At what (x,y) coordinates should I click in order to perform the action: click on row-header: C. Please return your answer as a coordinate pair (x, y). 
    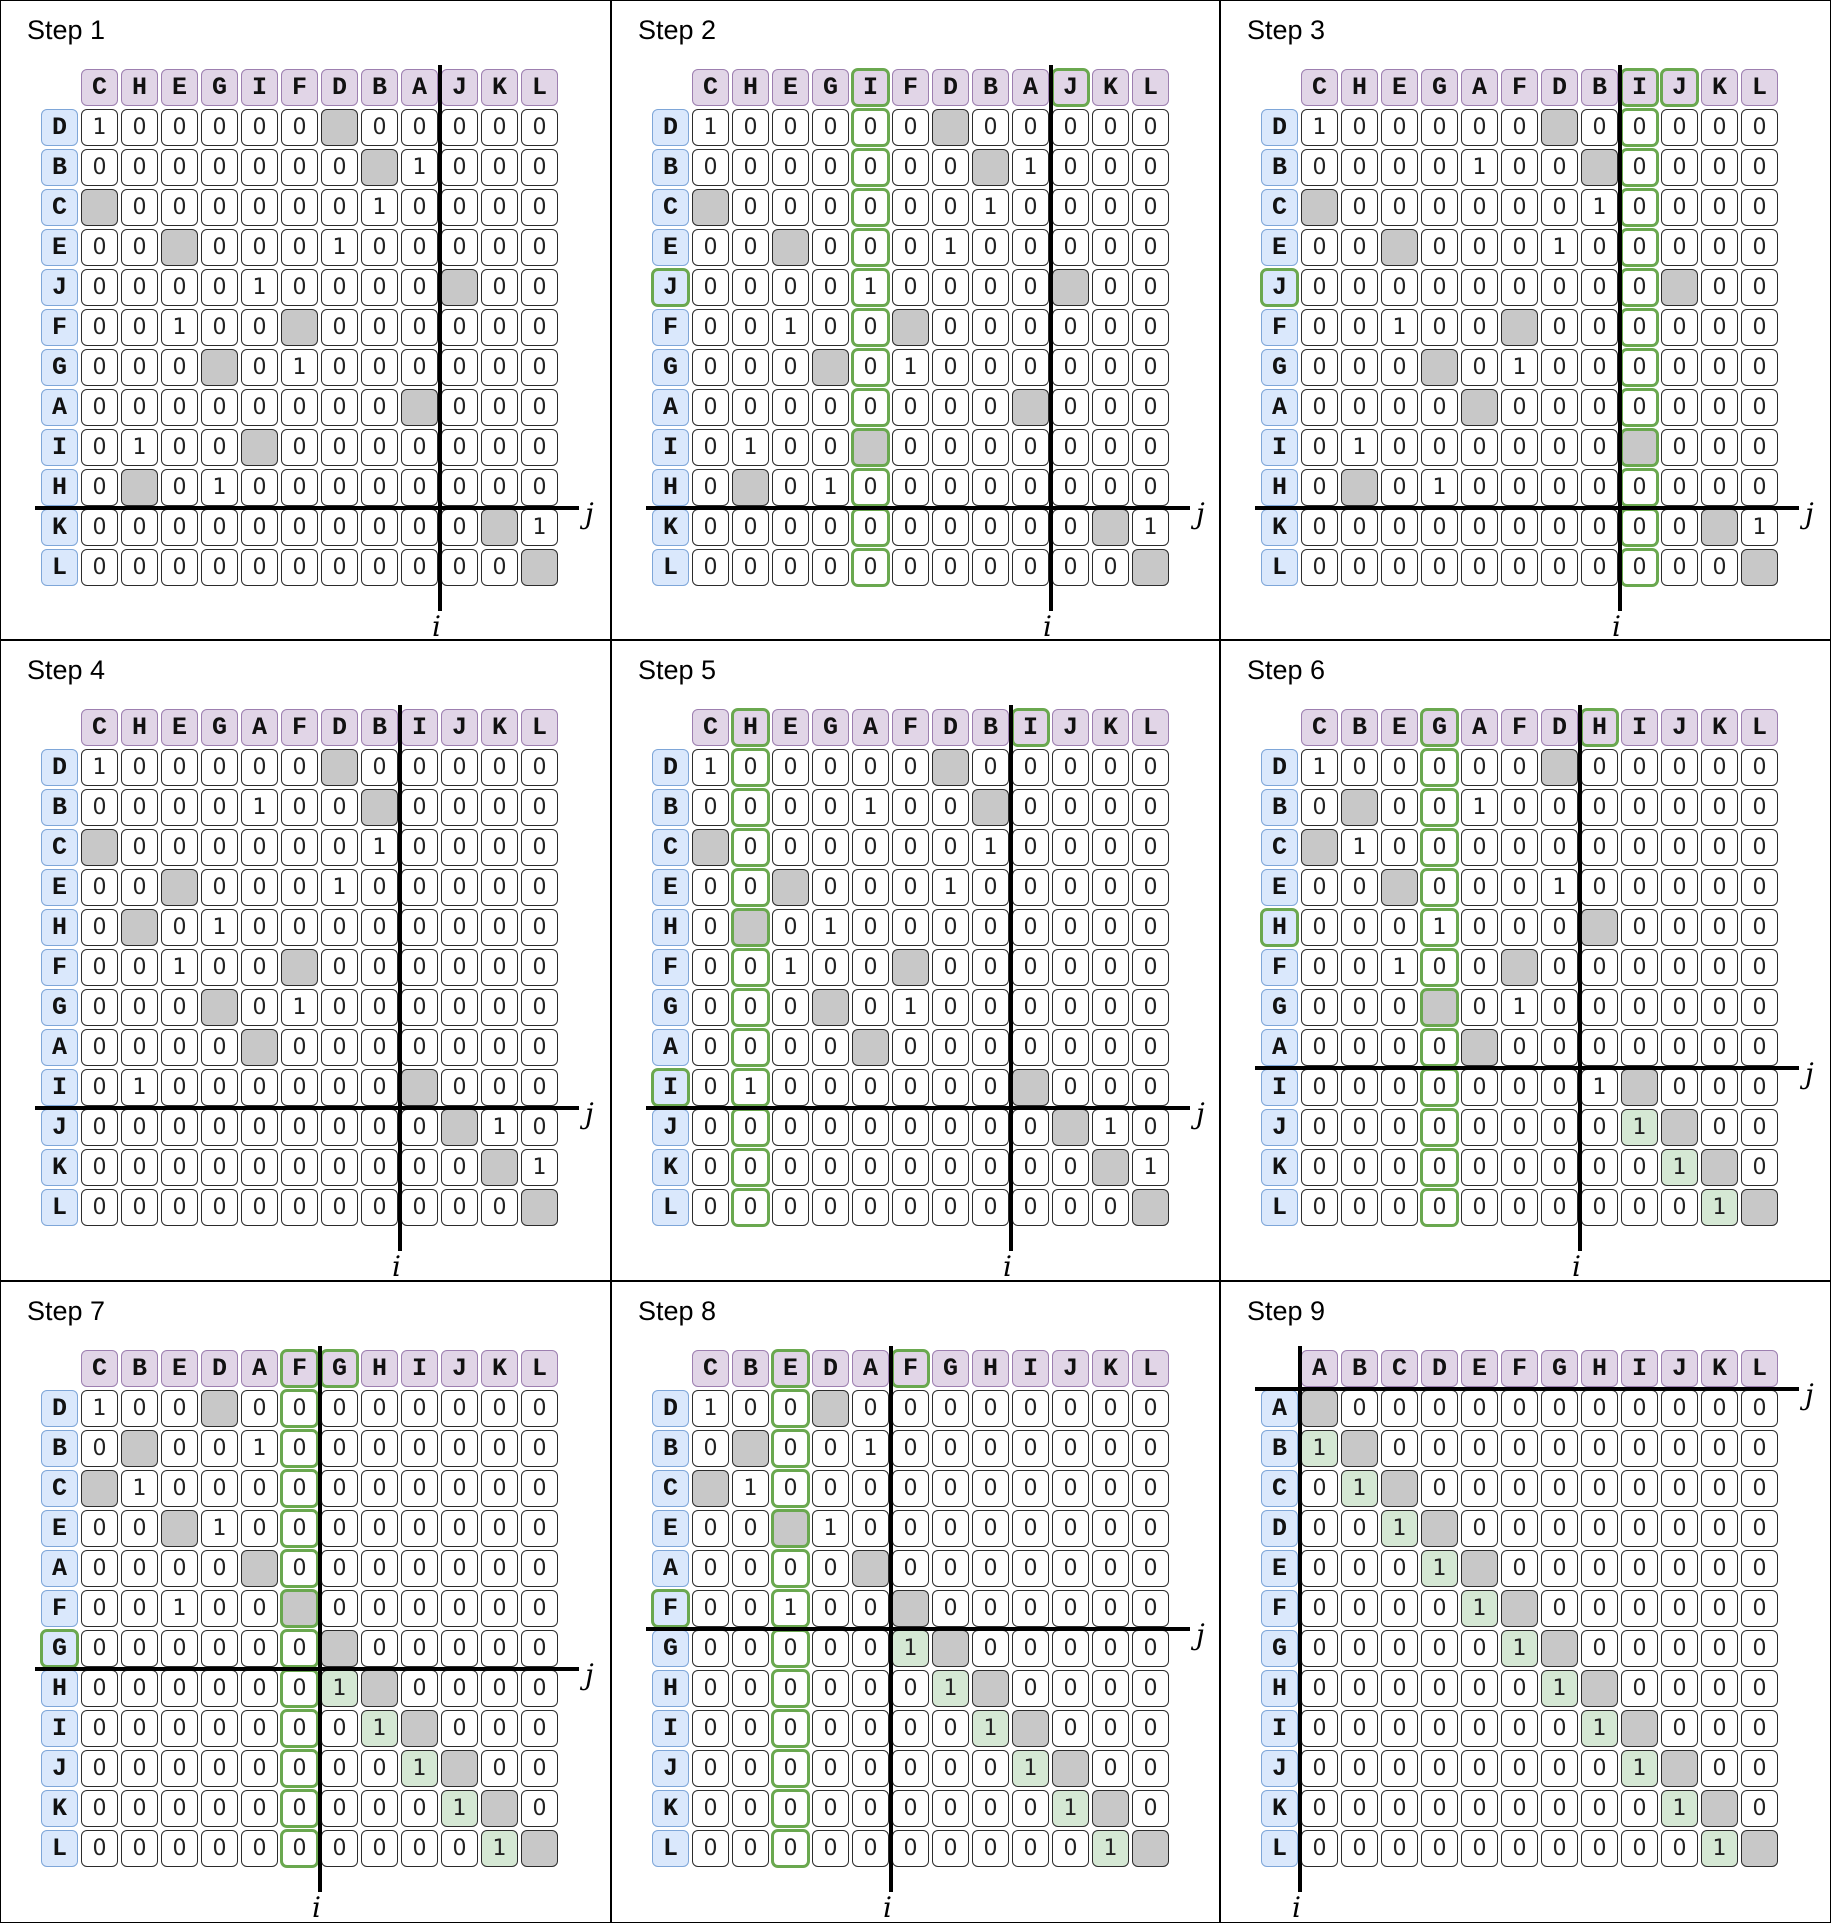
    Looking at the image, I should click on (670, 847).